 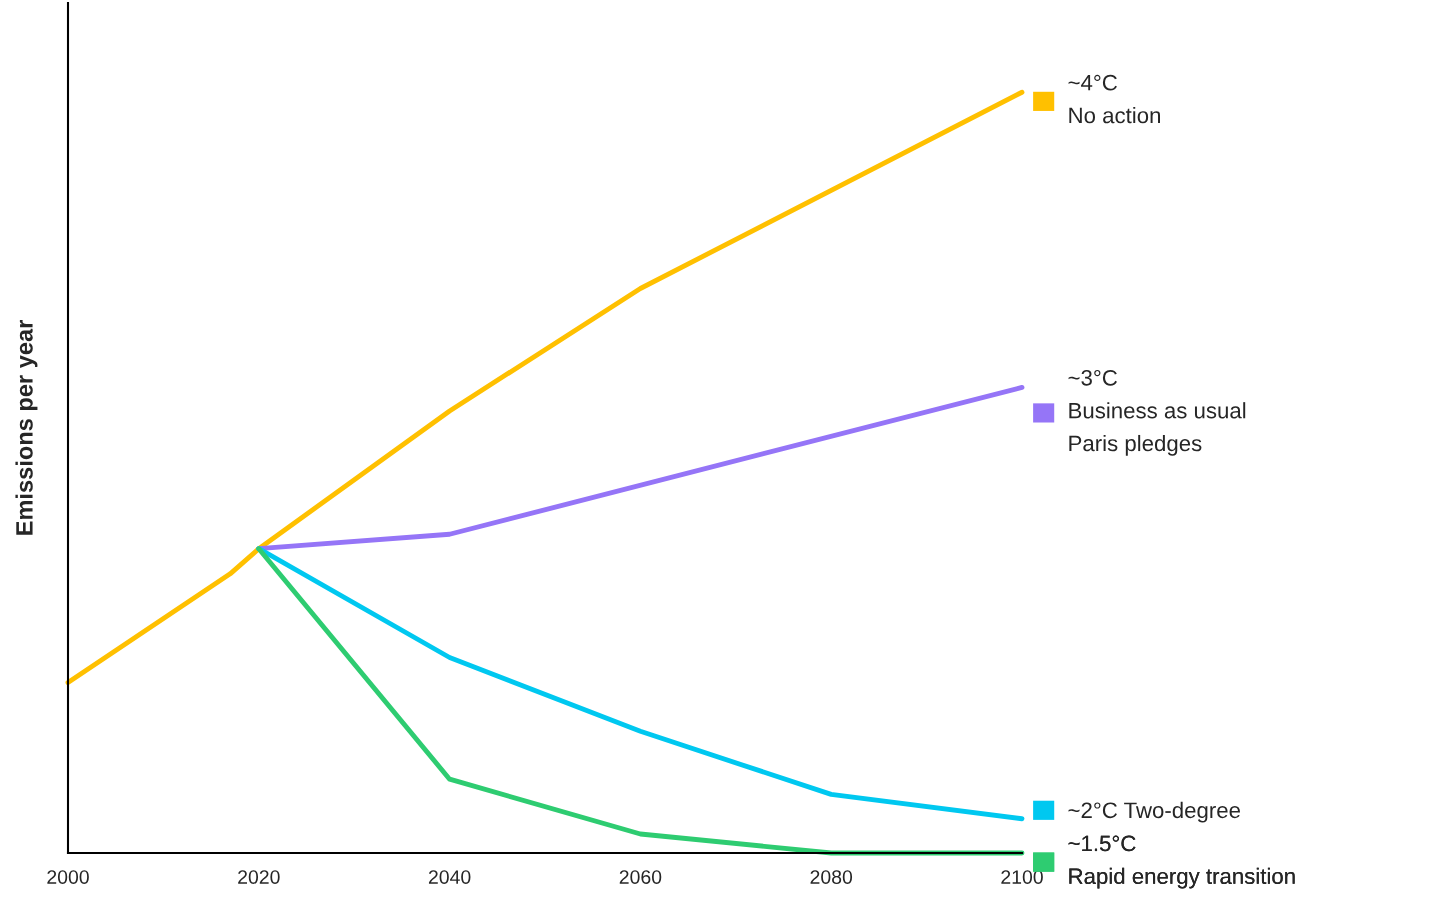 What do you see at coordinates (26, 427) in the screenshot?
I see `y-axis-title: Emissions per year` at bounding box center [26, 427].